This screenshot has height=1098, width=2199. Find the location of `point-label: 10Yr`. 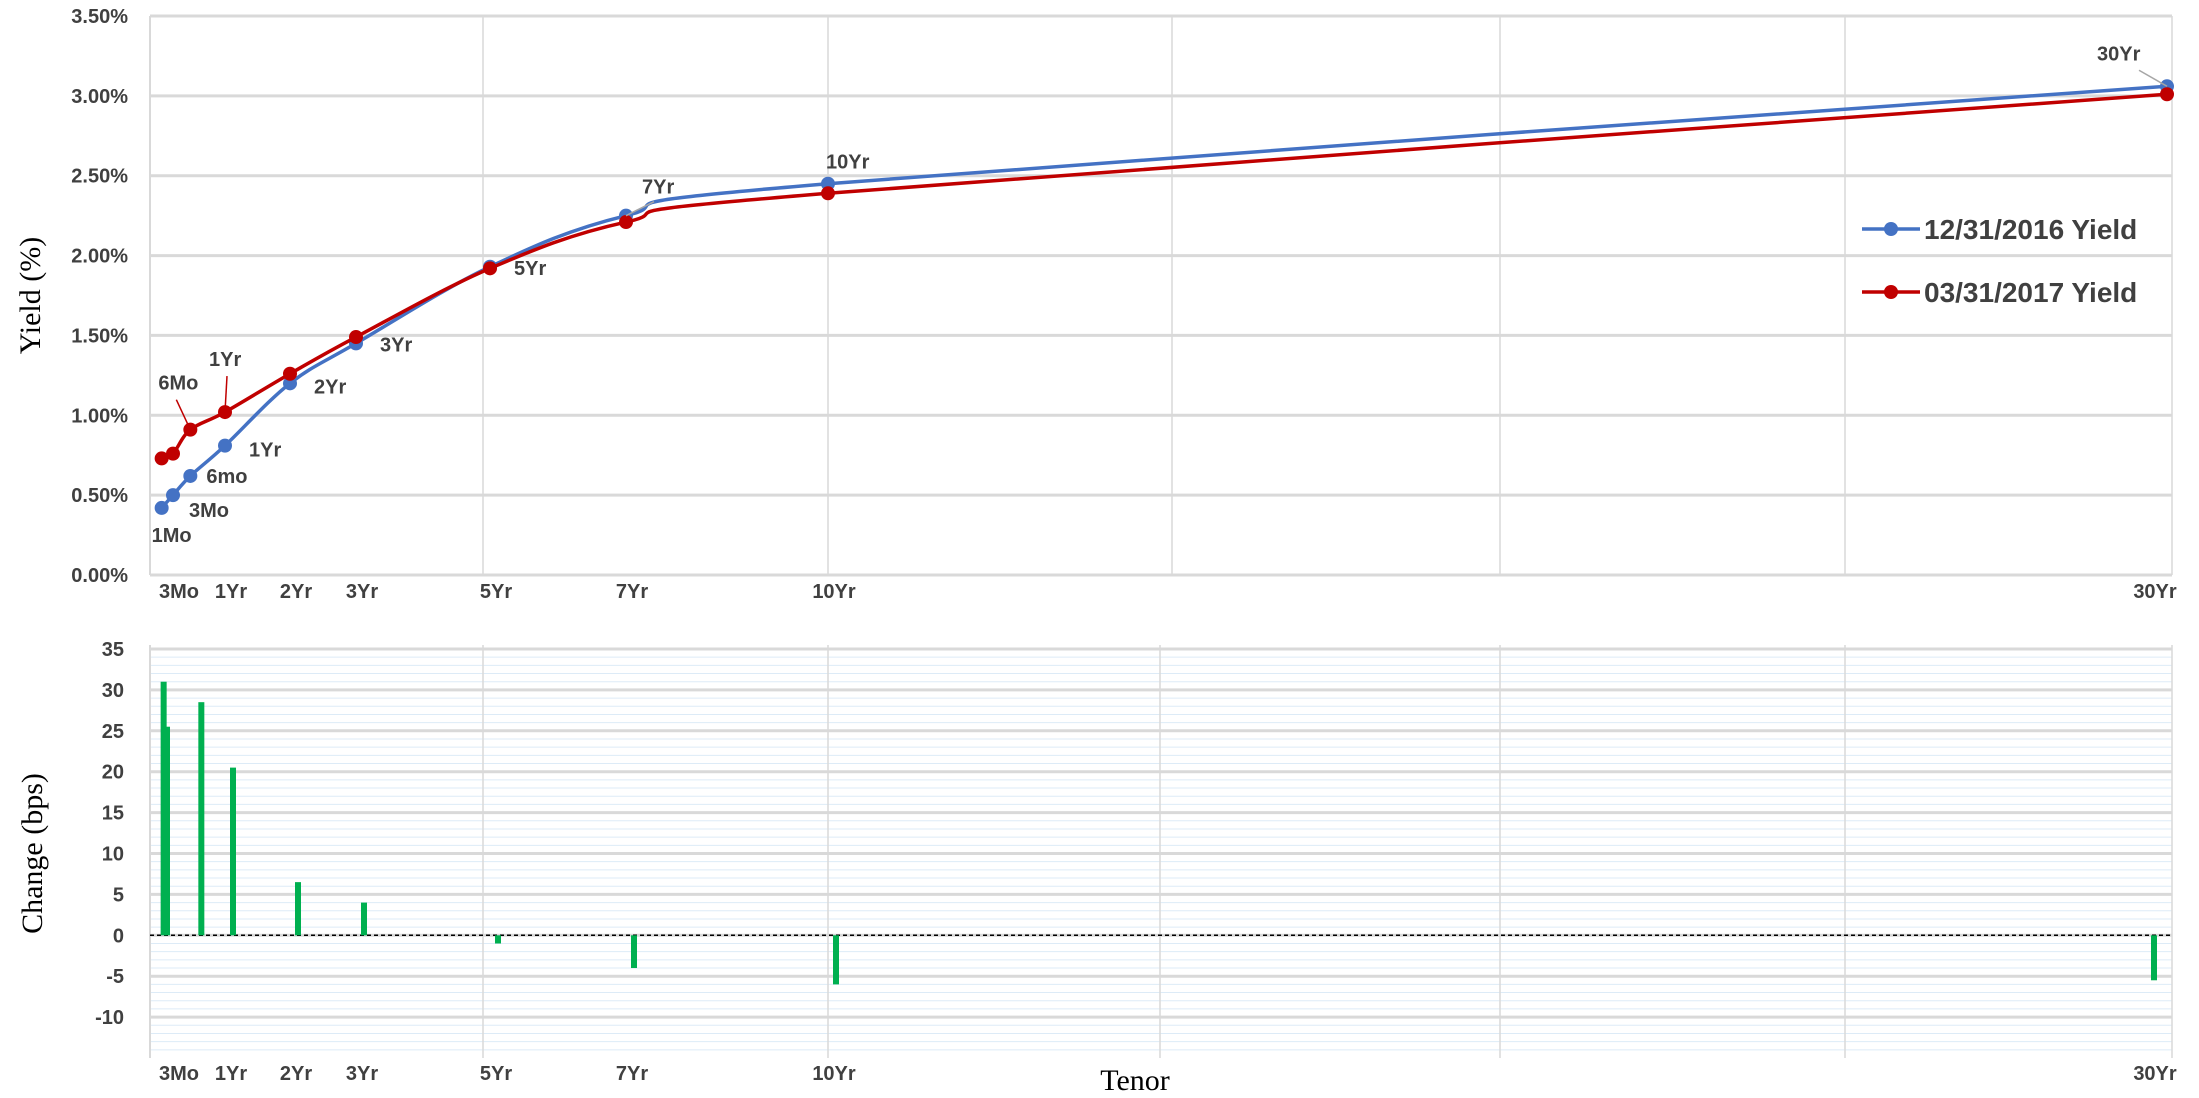

point-label: 10Yr is located at coordinates (848, 163).